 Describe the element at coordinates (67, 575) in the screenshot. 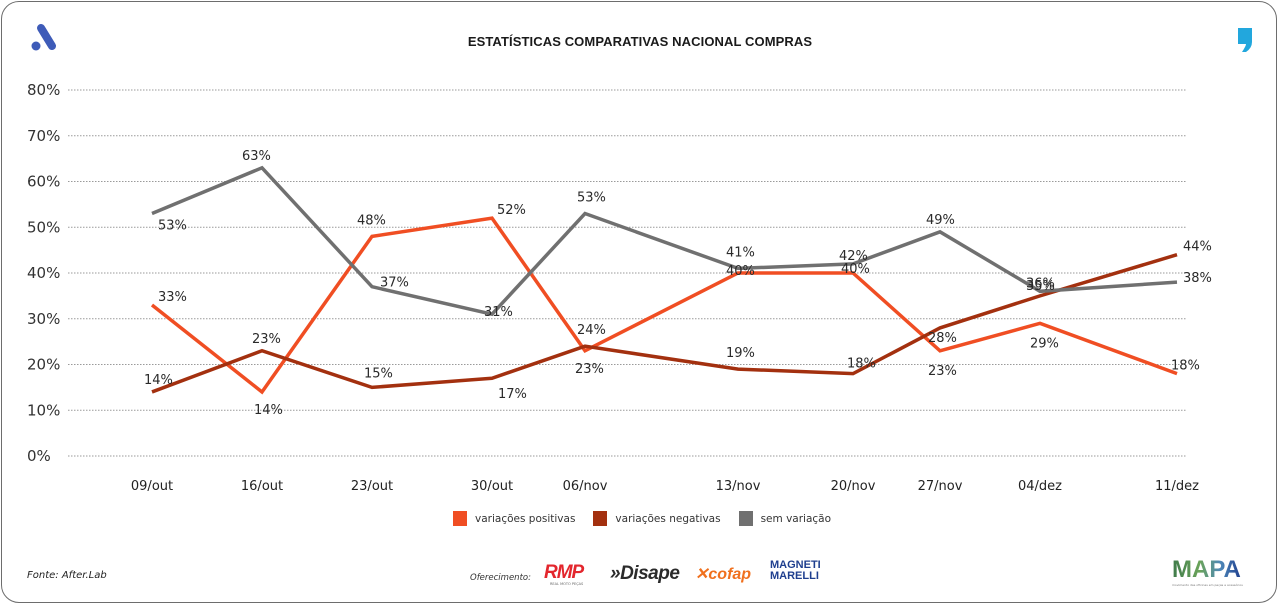

I see `source-note: Fonte: After.Lab` at that location.